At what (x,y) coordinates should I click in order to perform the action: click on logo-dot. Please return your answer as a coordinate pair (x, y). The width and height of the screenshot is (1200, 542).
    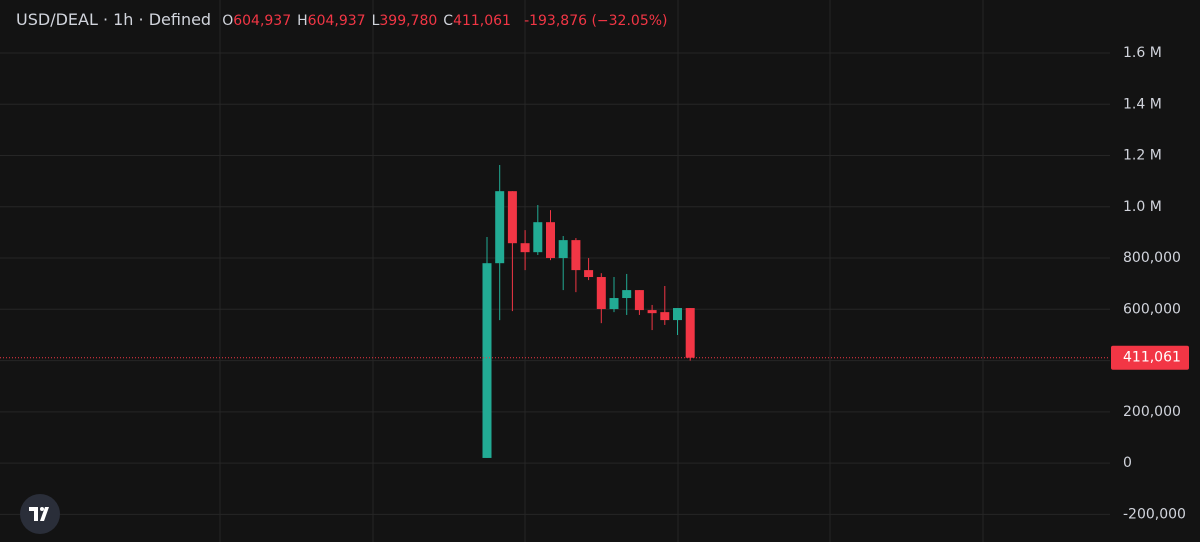
    Looking at the image, I should click on (42, 509).